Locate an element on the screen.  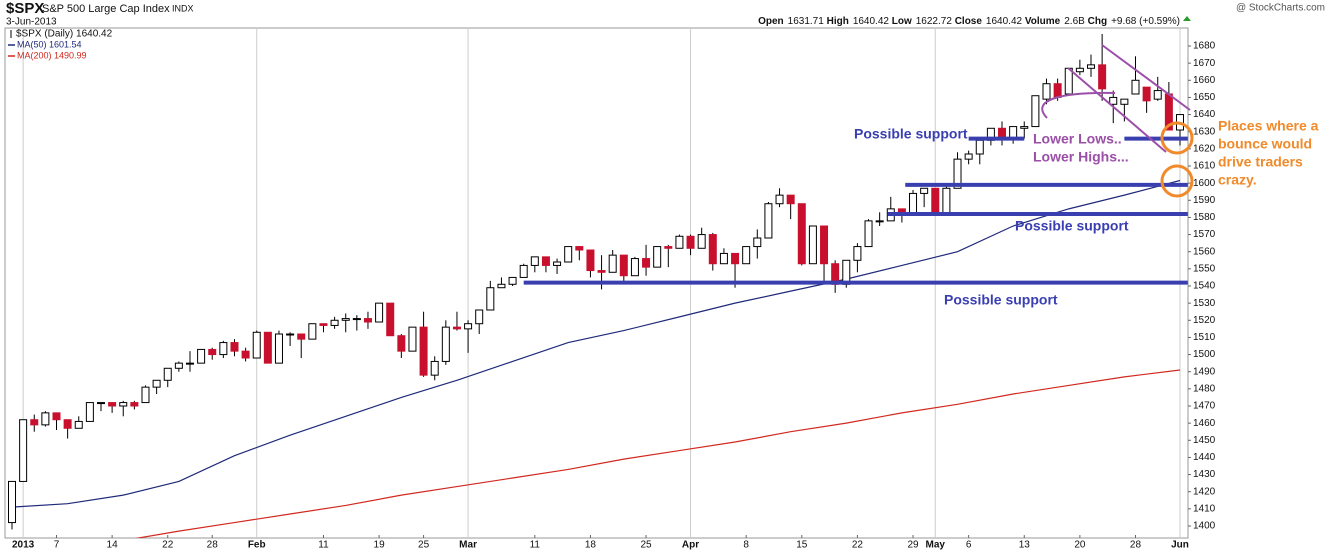
y-tick-label: 1480 is located at coordinates (1204, 388).